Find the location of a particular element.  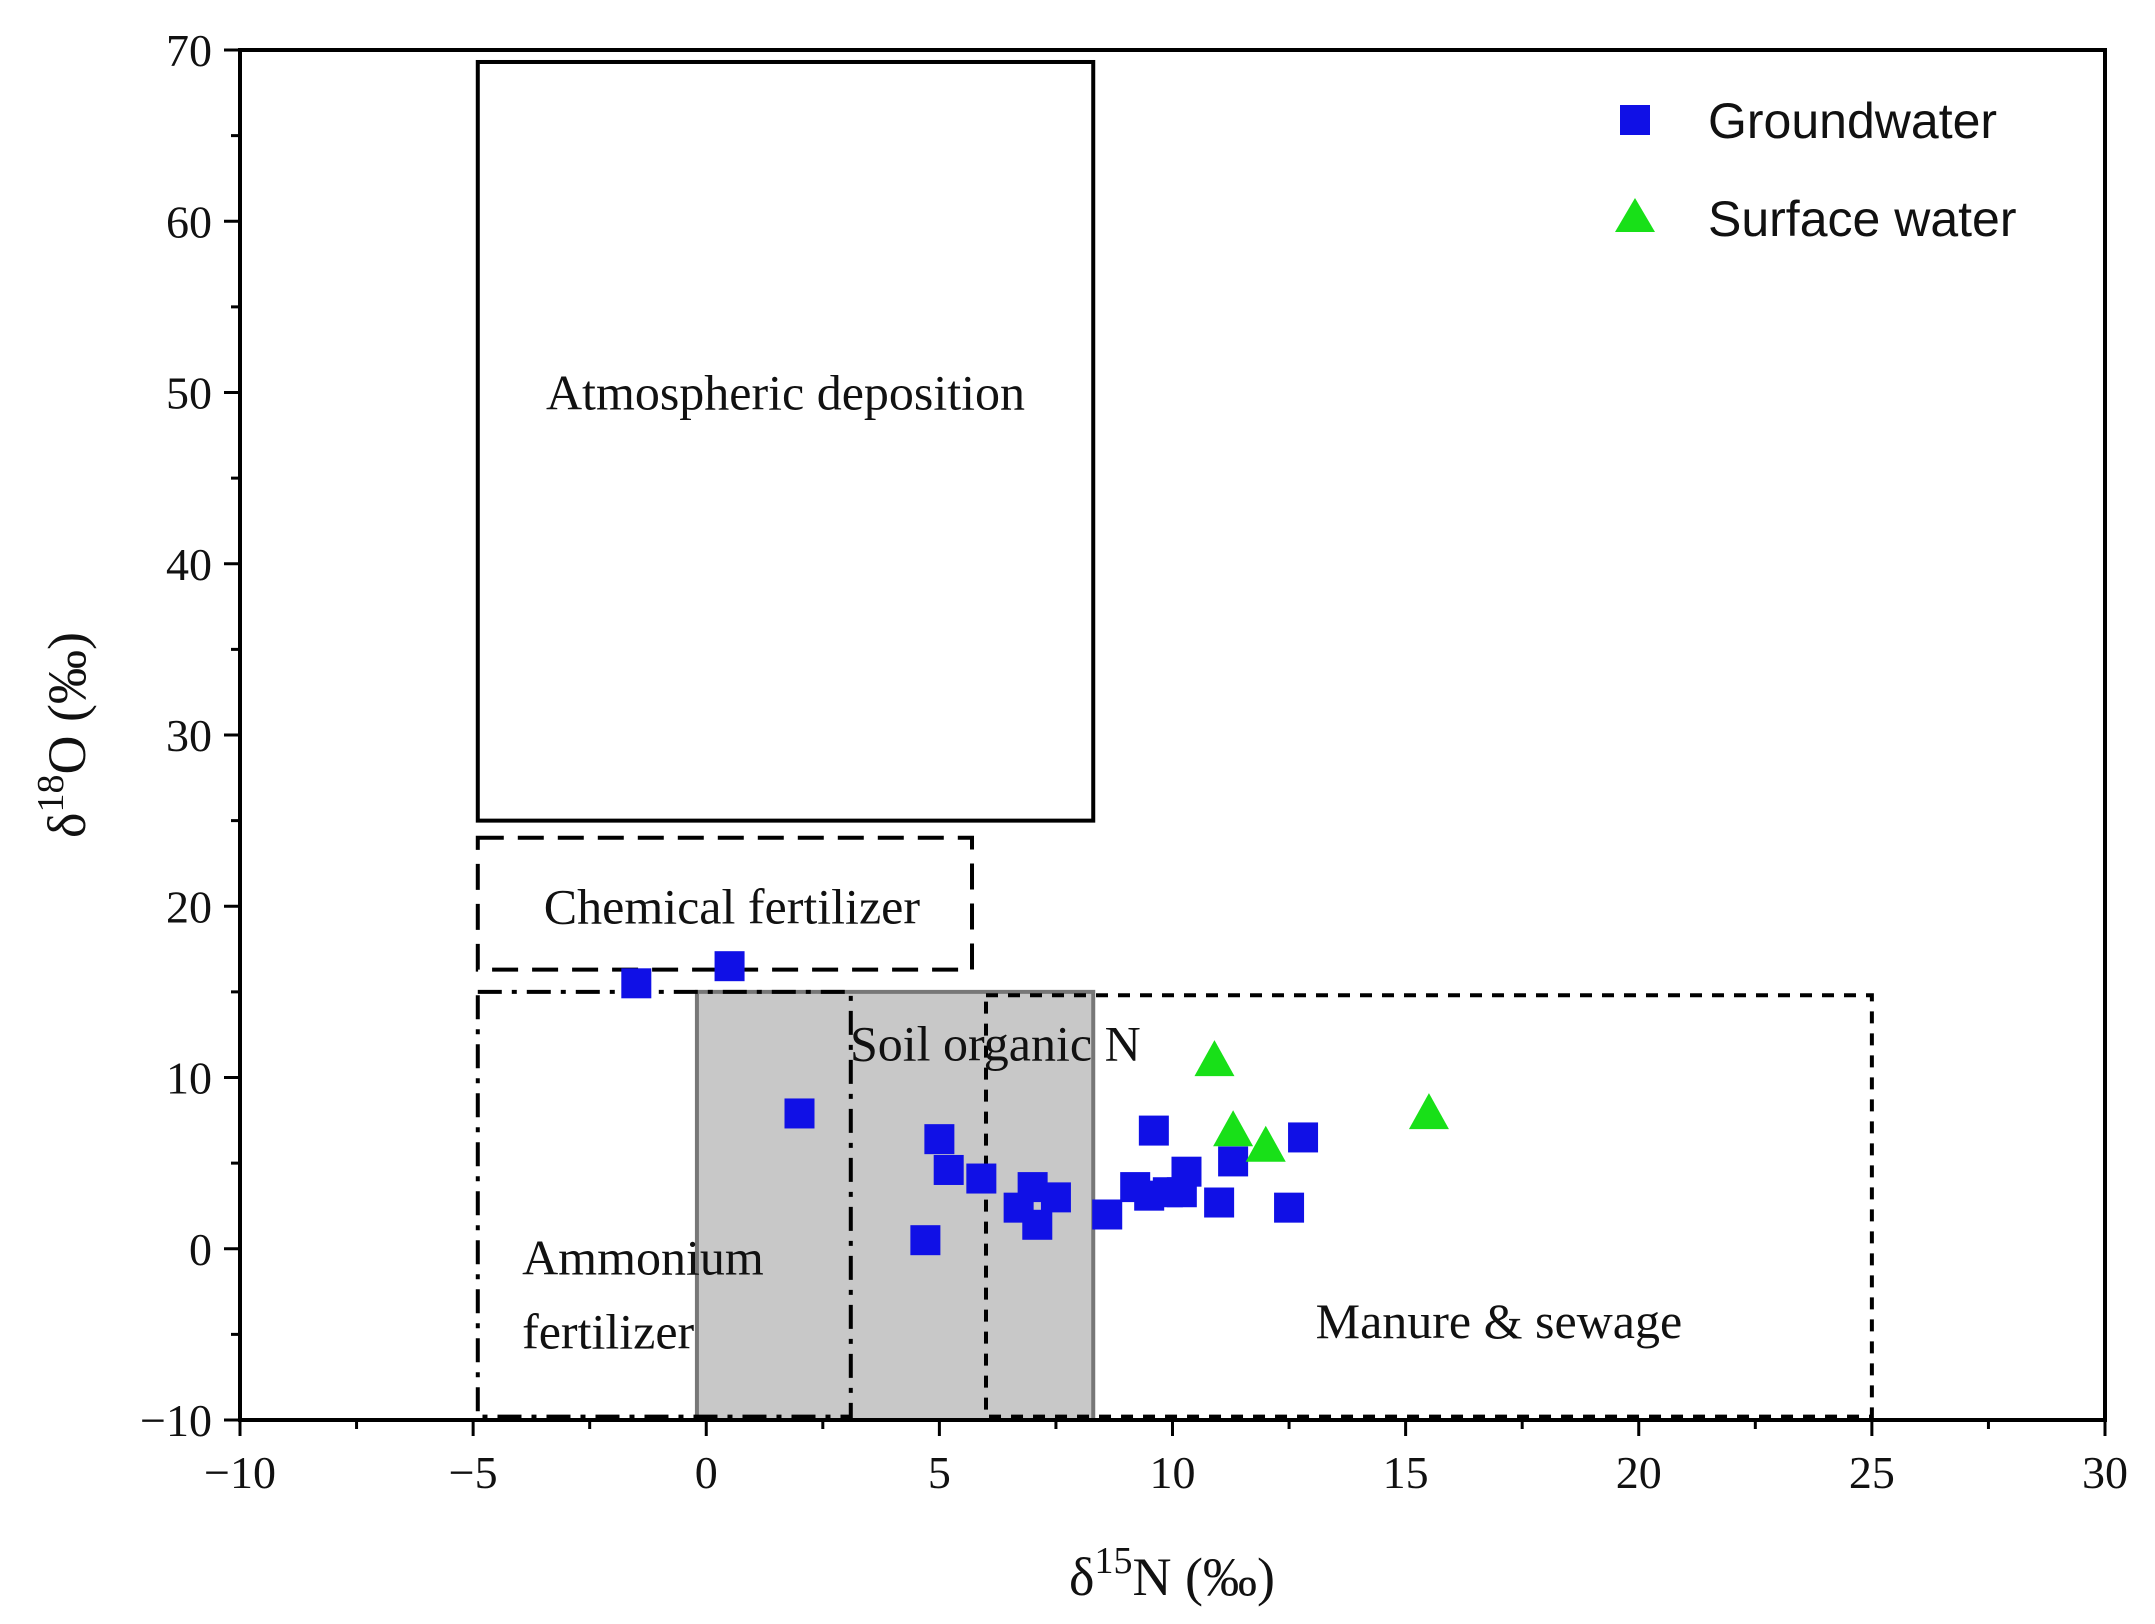

y-axis-title: δ18O (‰) is located at coordinates (63, 735).